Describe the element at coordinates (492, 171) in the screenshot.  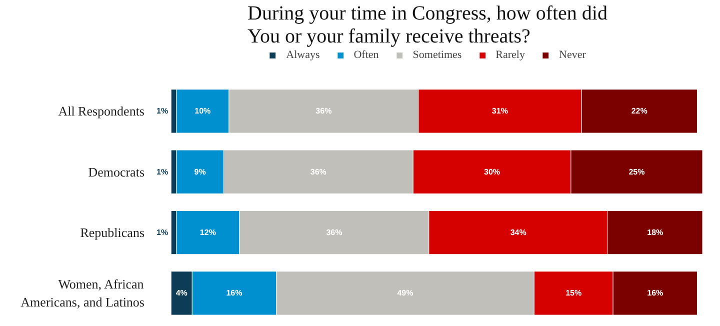
I see `data-label: 30%` at that location.